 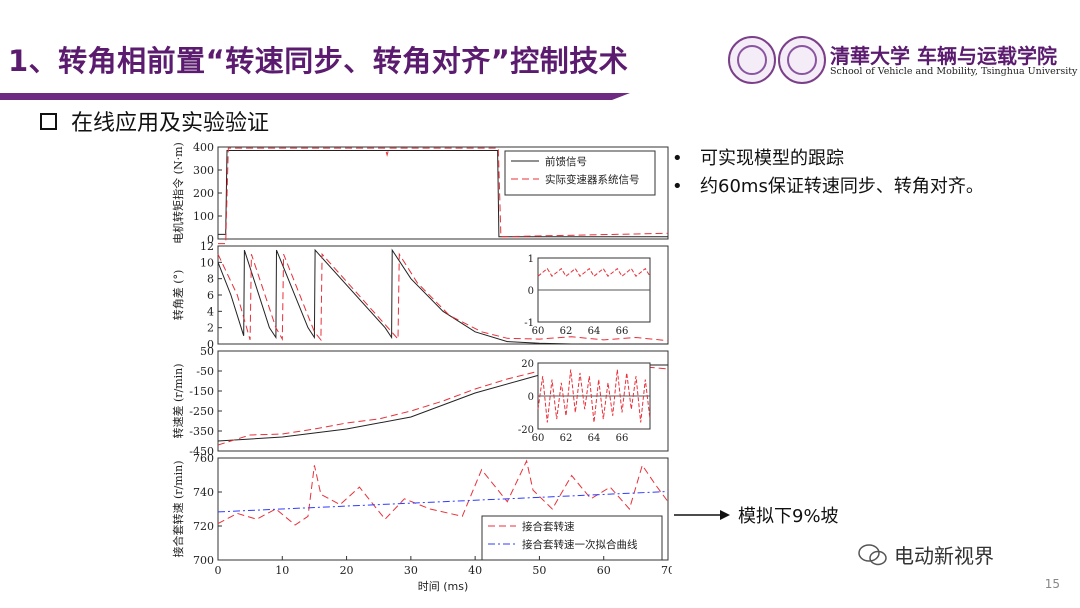 What do you see at coordinates (203, 147) in the screenshot?
I see `y-tick-label: 400` at bounding box center [203, 147].